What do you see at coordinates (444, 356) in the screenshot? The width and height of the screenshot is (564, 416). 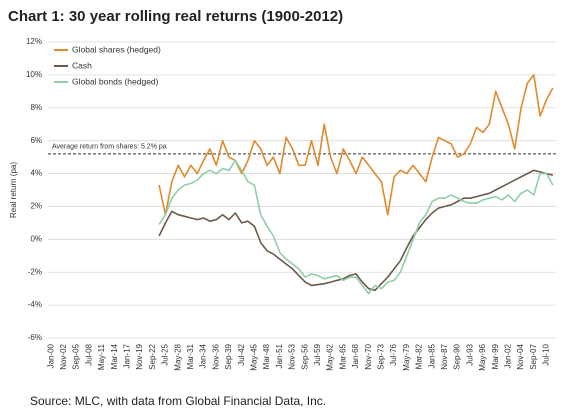 I see `x-tick-label: Nov-87` at bounding box center [444, 356].